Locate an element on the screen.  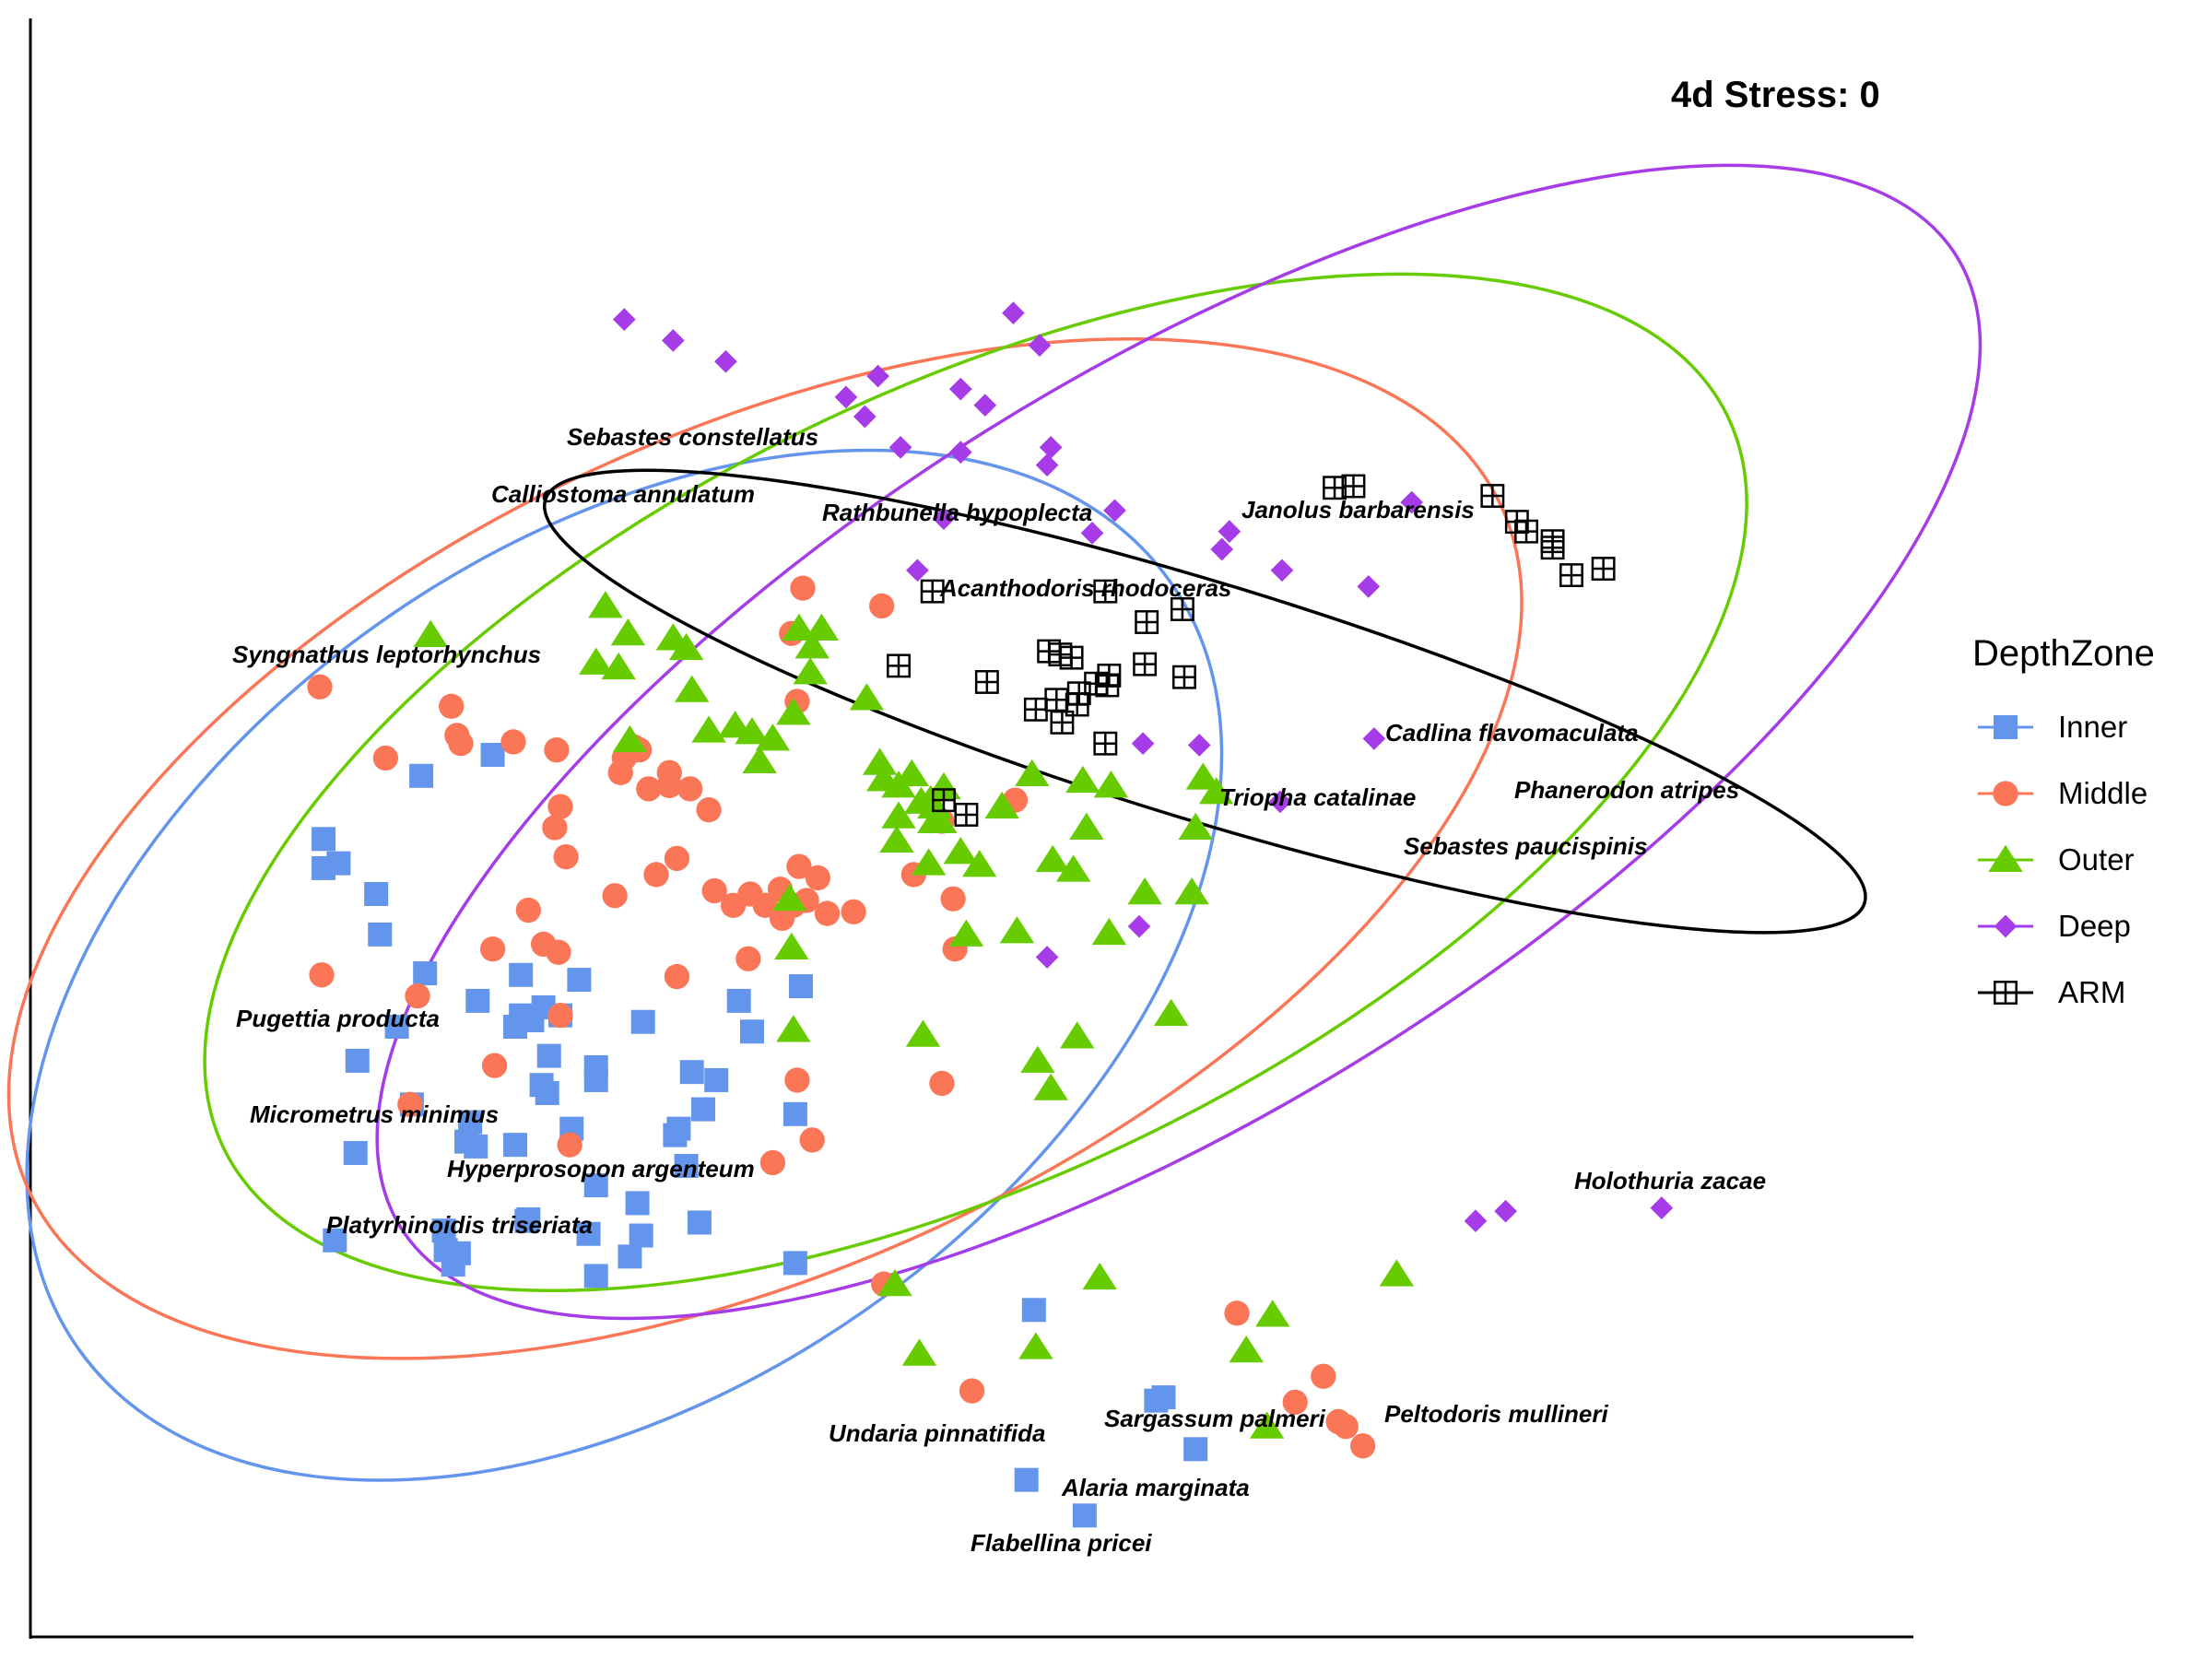
species-label: Peltodoris mullineri is located at coordinates (1496, 1414).